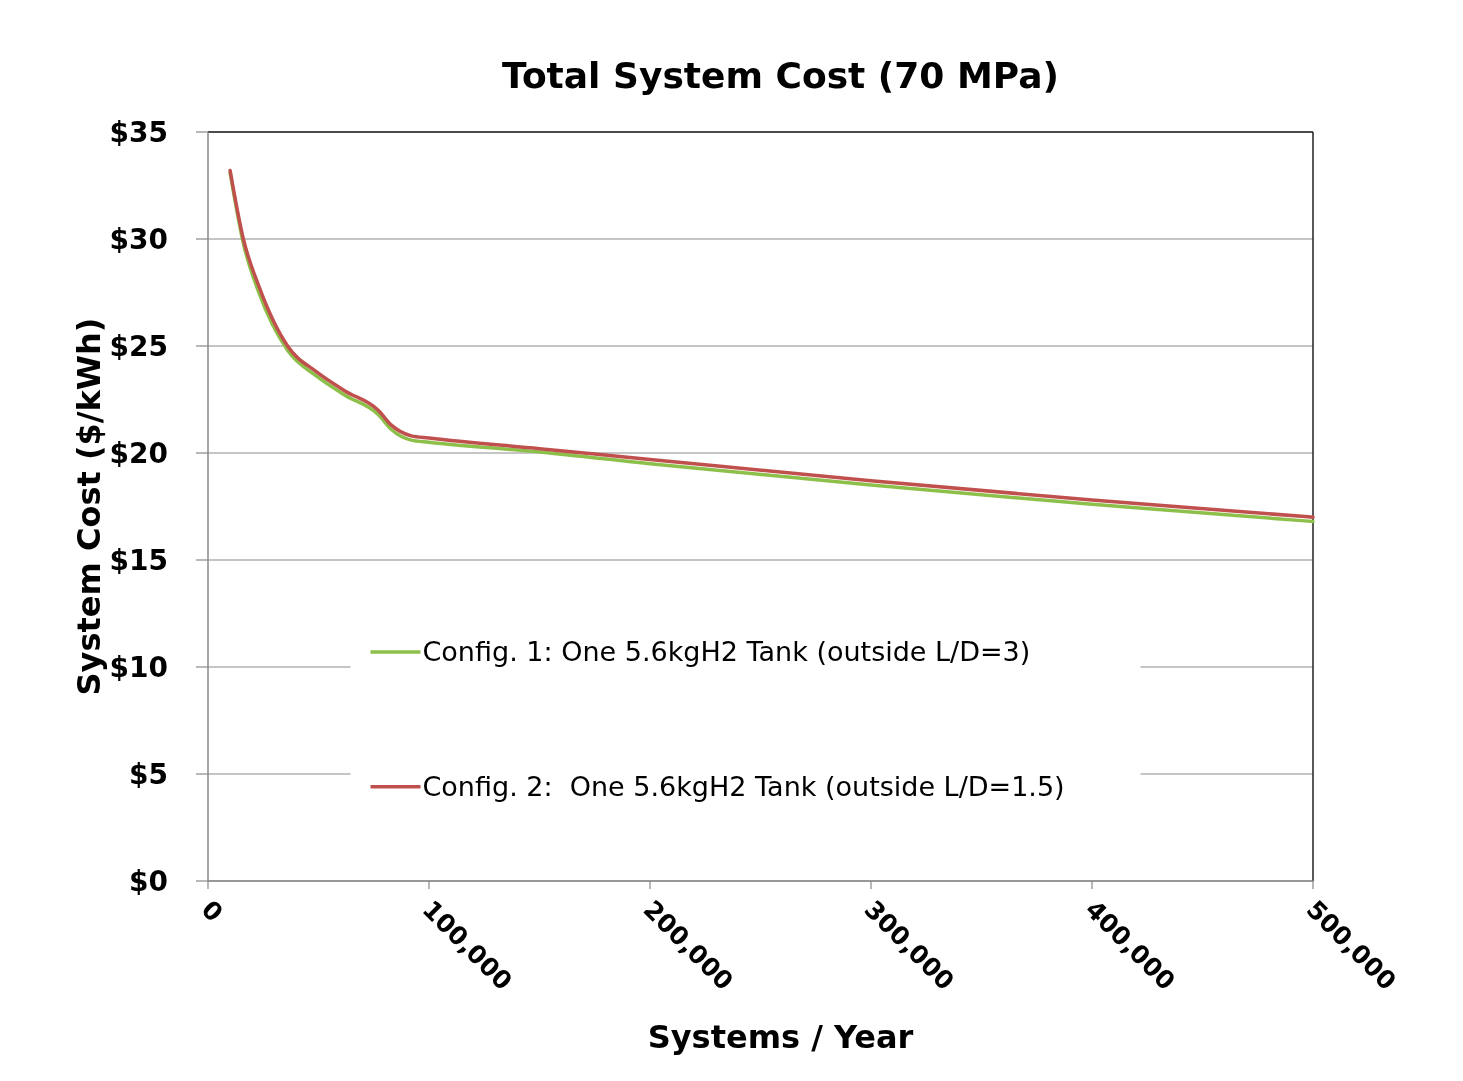  I want to click on y-tick-label: $20, so click(138, 453).